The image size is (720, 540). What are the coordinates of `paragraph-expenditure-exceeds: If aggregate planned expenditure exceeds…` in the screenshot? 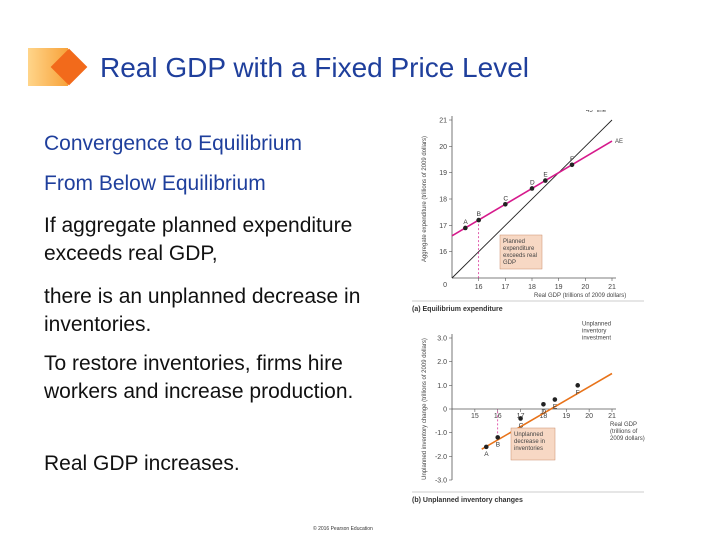 It's located at (198, 239).